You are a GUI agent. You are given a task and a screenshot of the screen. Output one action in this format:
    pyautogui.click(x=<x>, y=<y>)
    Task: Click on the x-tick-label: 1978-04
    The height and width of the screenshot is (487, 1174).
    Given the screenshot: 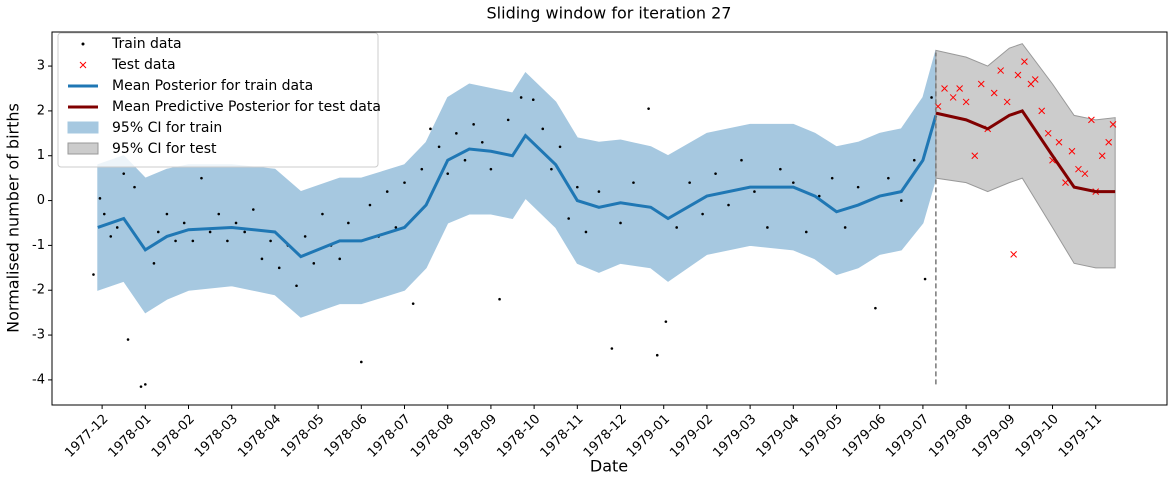 What is the action you would take?
    pyautogui.click(x=259, y=436)
    